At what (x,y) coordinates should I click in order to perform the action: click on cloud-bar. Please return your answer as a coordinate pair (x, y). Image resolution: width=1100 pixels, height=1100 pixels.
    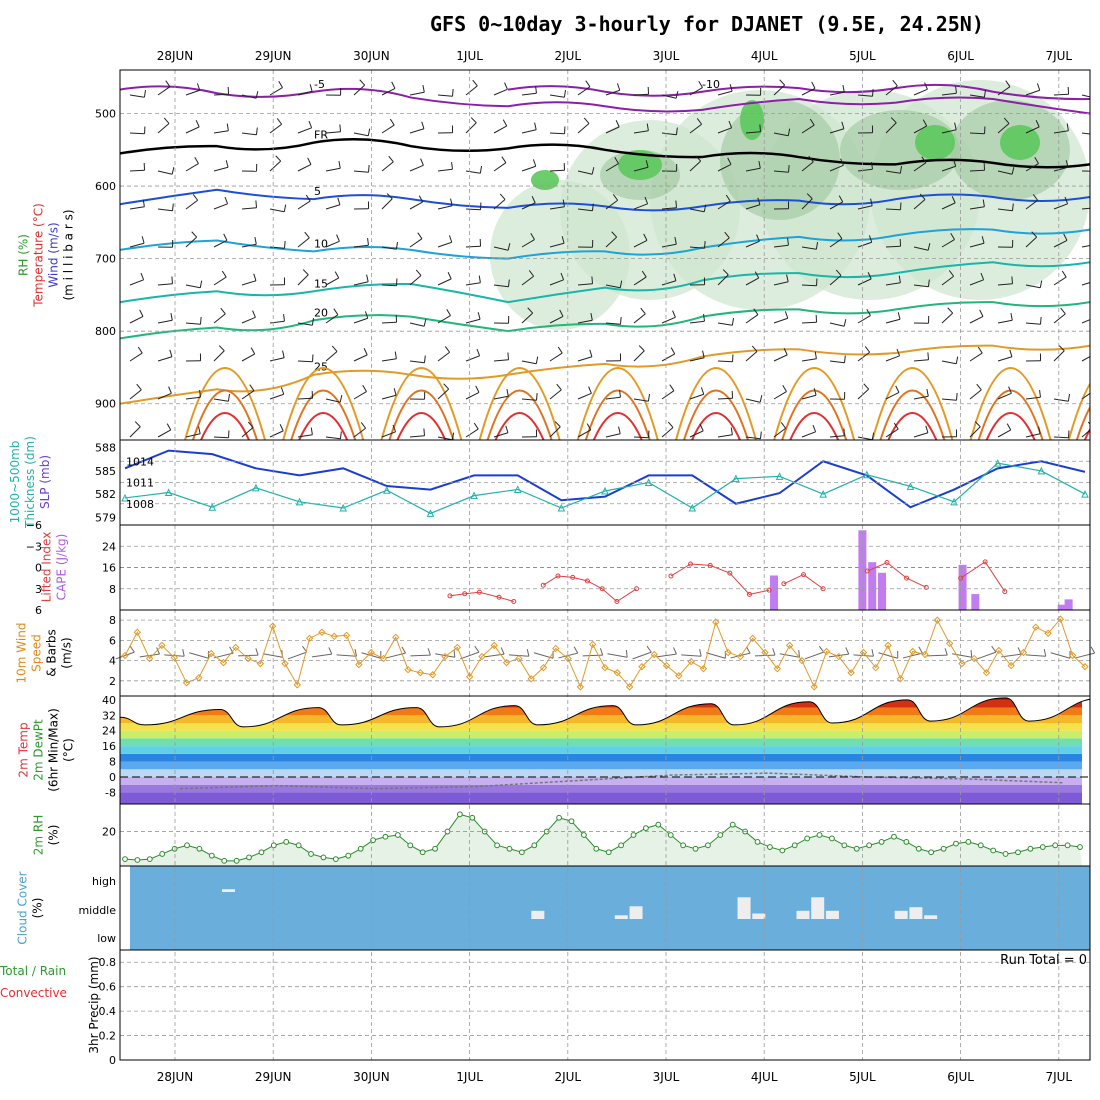
    Looking at the image, I should click on (916, 913).